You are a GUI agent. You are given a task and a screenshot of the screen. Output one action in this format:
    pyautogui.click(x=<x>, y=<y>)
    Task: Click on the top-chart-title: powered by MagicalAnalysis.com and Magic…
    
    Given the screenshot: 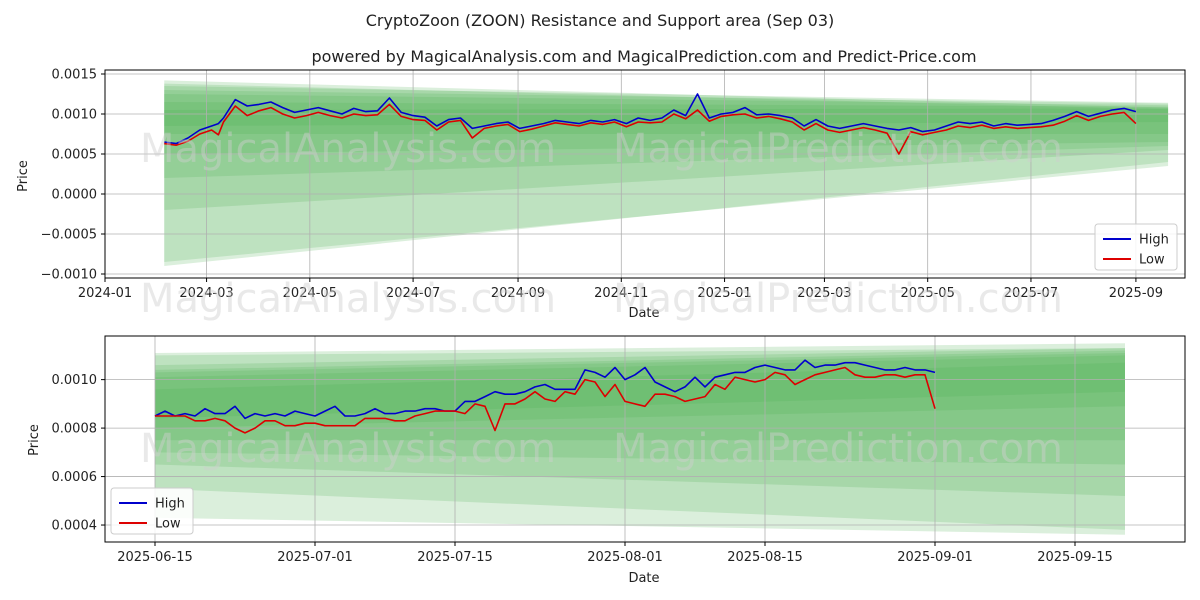 What is the action you would take?
    pyautogui.click(x=643, y=56)
    